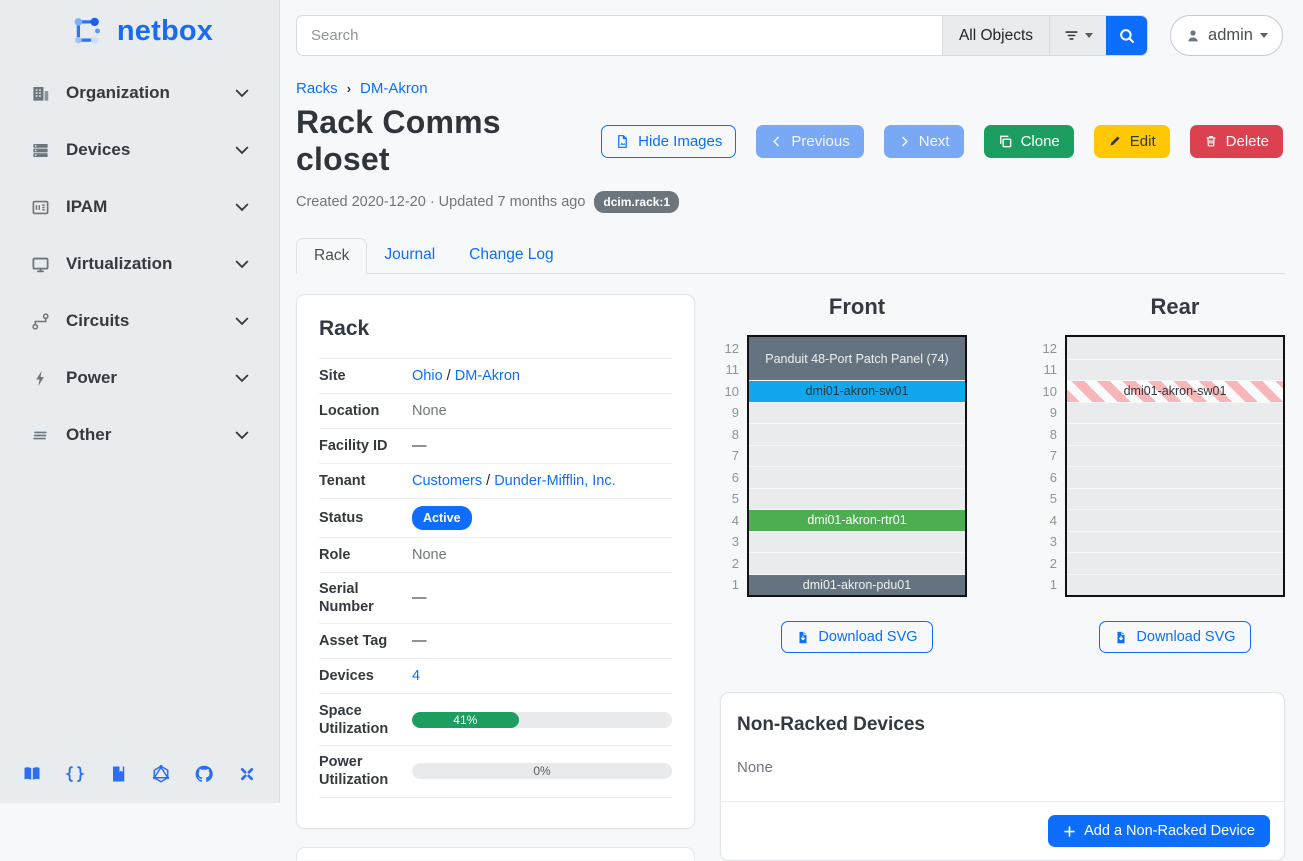 This screenshot has height=861, width=1303. What do you see at coordinates (1193, 36) in the screenshot?
I see `person-icon` at bounding box center [1193, 36].